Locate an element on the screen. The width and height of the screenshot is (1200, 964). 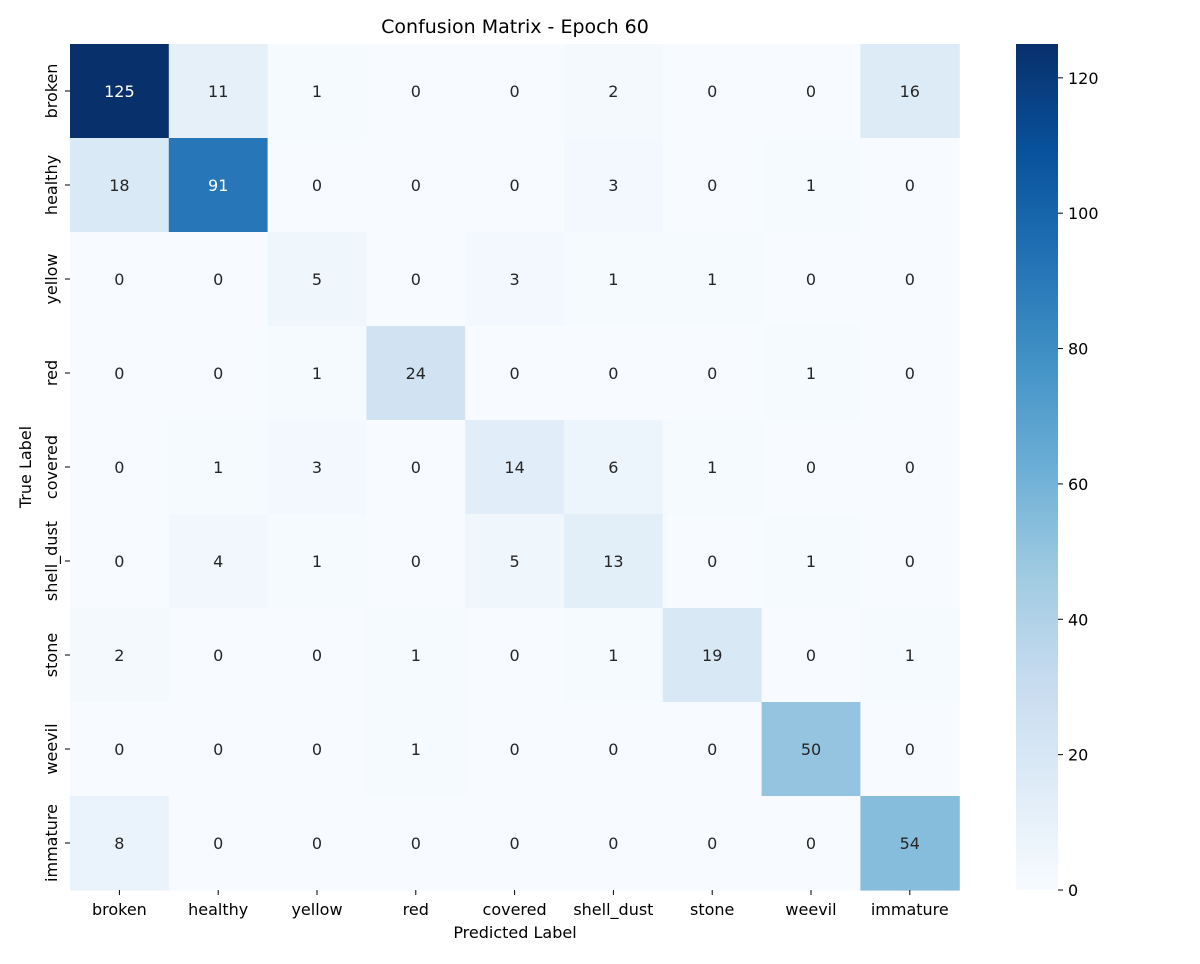
cell-value-label: 18 is located at coordinates (119, 185).